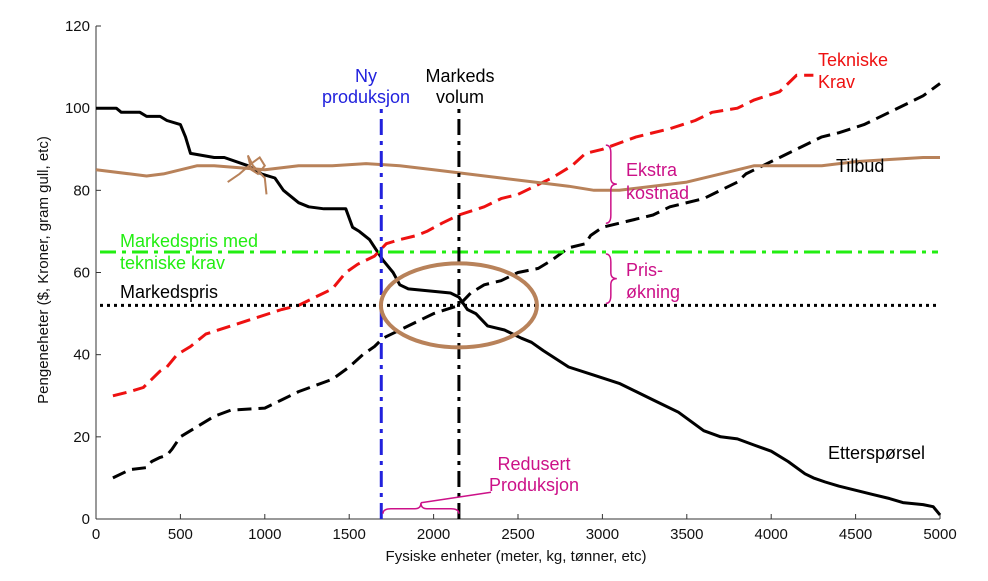 This screenshot has width=988, height=581. What do you see at coordinates (653, 292) in the screenshot?
I see `annotation-pris-2: økning` at bounding box center [653, 292].